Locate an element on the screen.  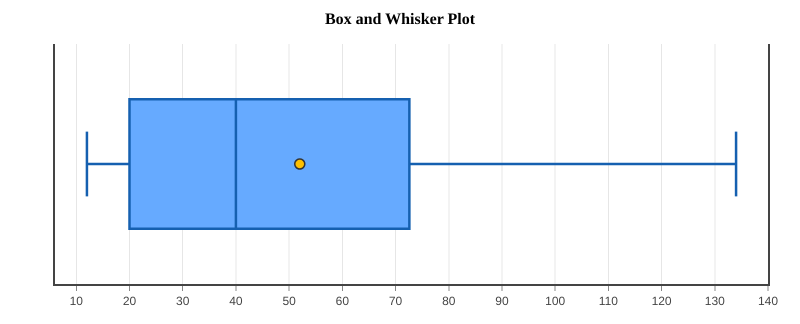
x-tick-label: 60 is located at coordinates (343, 301).